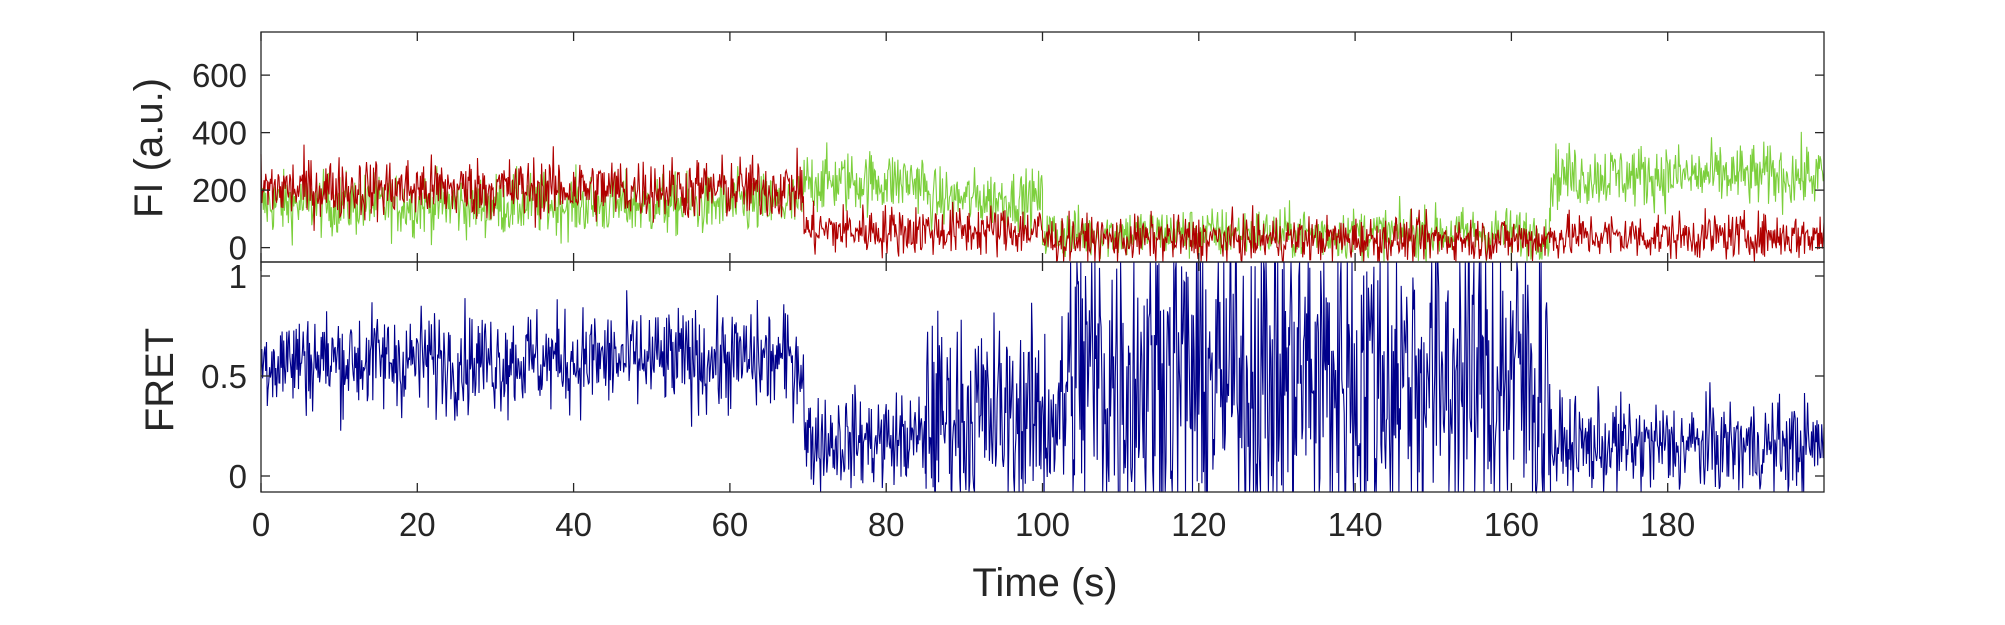 The height and width of the screenshot is (625, 2005). Describe the element at coordinates (1355, 524) in the screenshot. I see `x-tick-label: 140` at that location.